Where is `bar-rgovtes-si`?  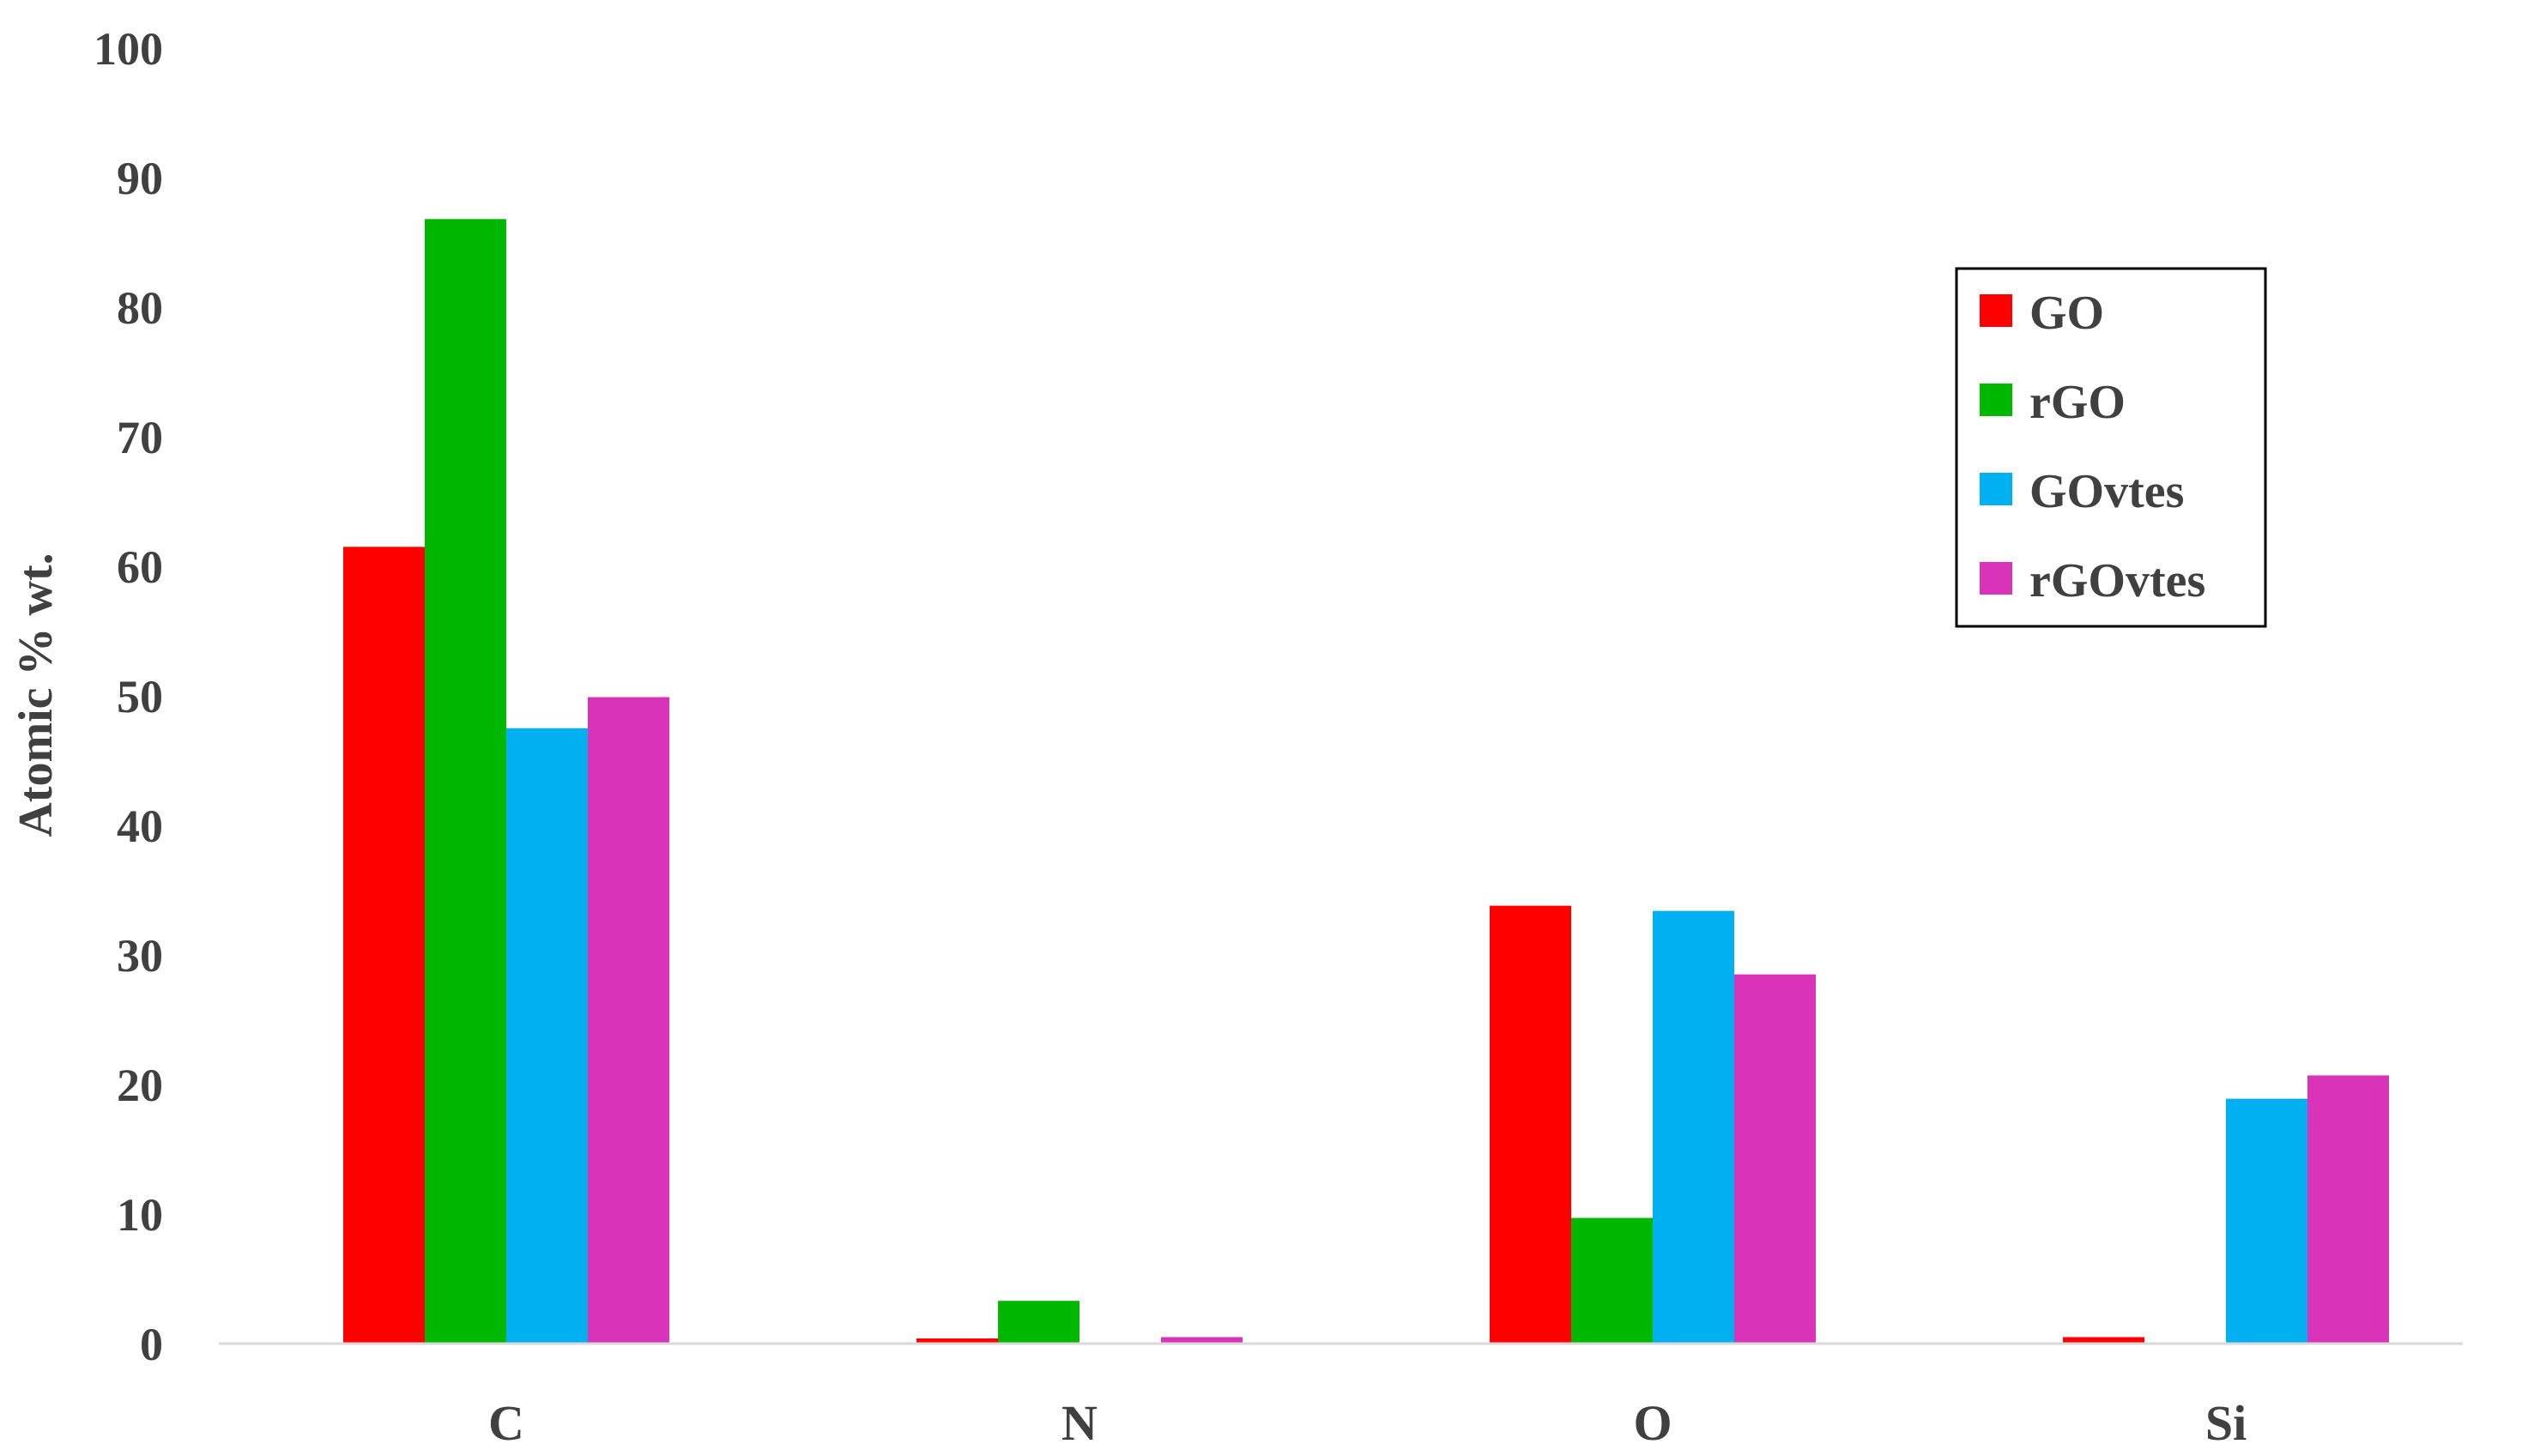
bar-rgovtes-si is located at coordinates (2348, 1209).